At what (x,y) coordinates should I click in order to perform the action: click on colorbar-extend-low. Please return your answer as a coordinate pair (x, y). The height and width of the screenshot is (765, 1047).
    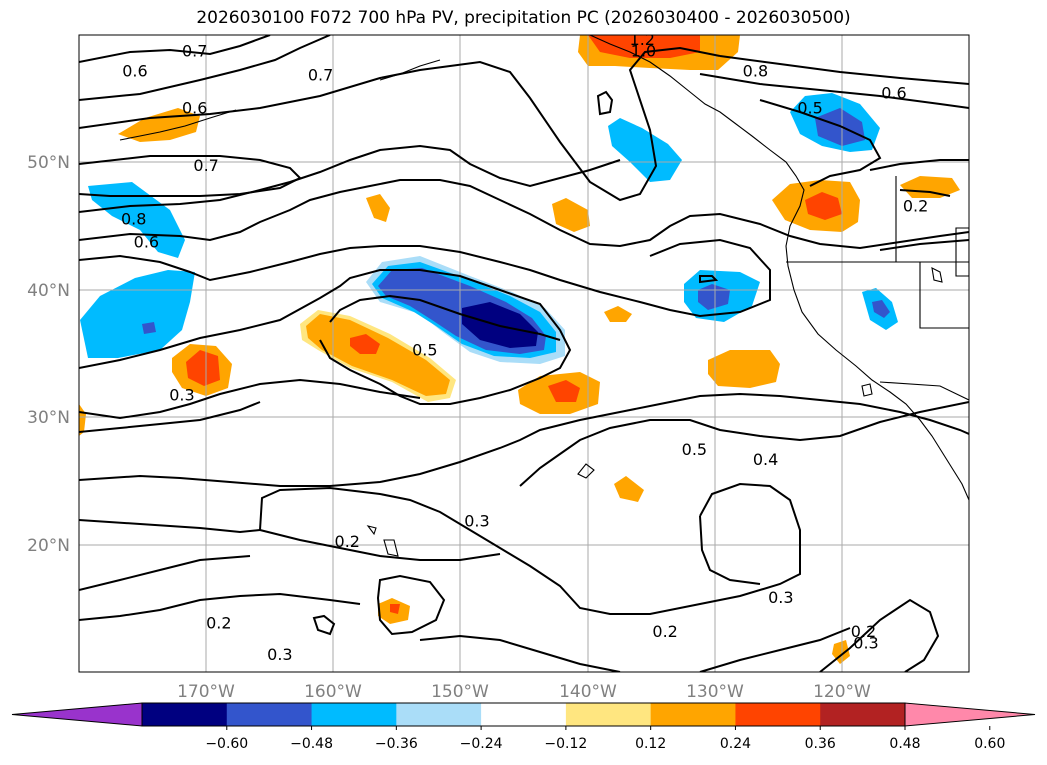
    Looking at the image, I should click on (77, 714).